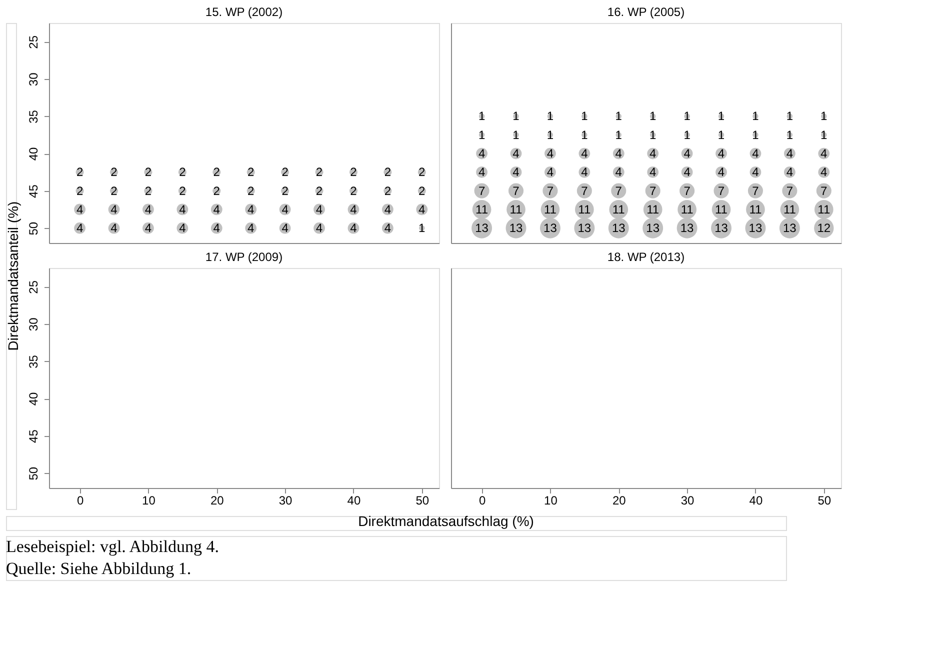  Describe the element at coordinates (33, 436) in the screenshot. I see `y-tick-label: 45` at that location.